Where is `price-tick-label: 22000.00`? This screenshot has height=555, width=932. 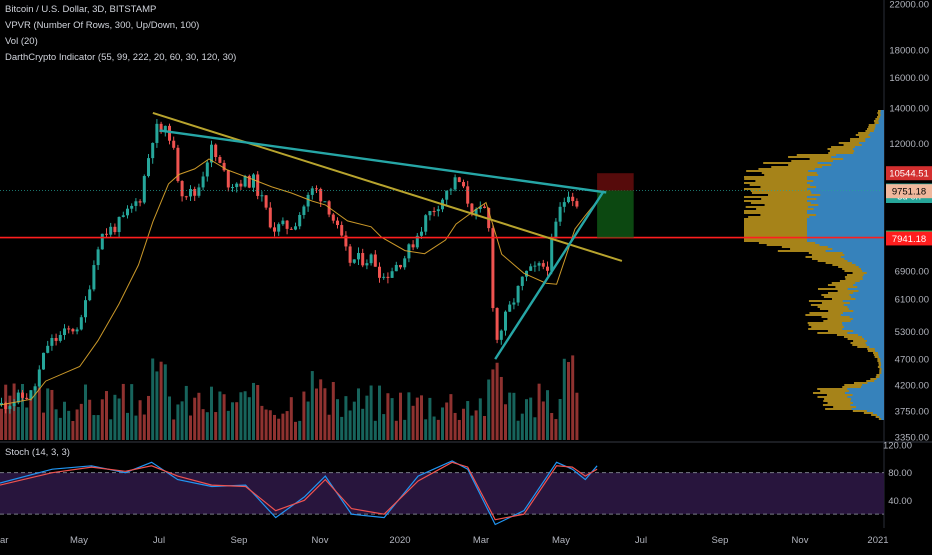
price-tick-label: 22000.00 is located at coordinates (909, 5).